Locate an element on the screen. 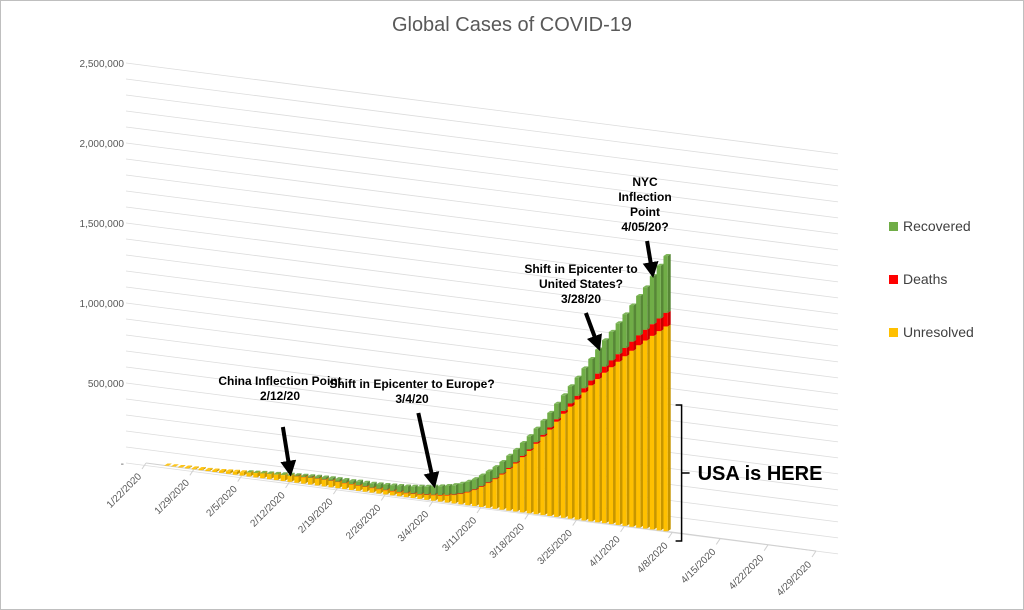  x-tick-label: 2/12/2020 is located at coordinates (268, 510).